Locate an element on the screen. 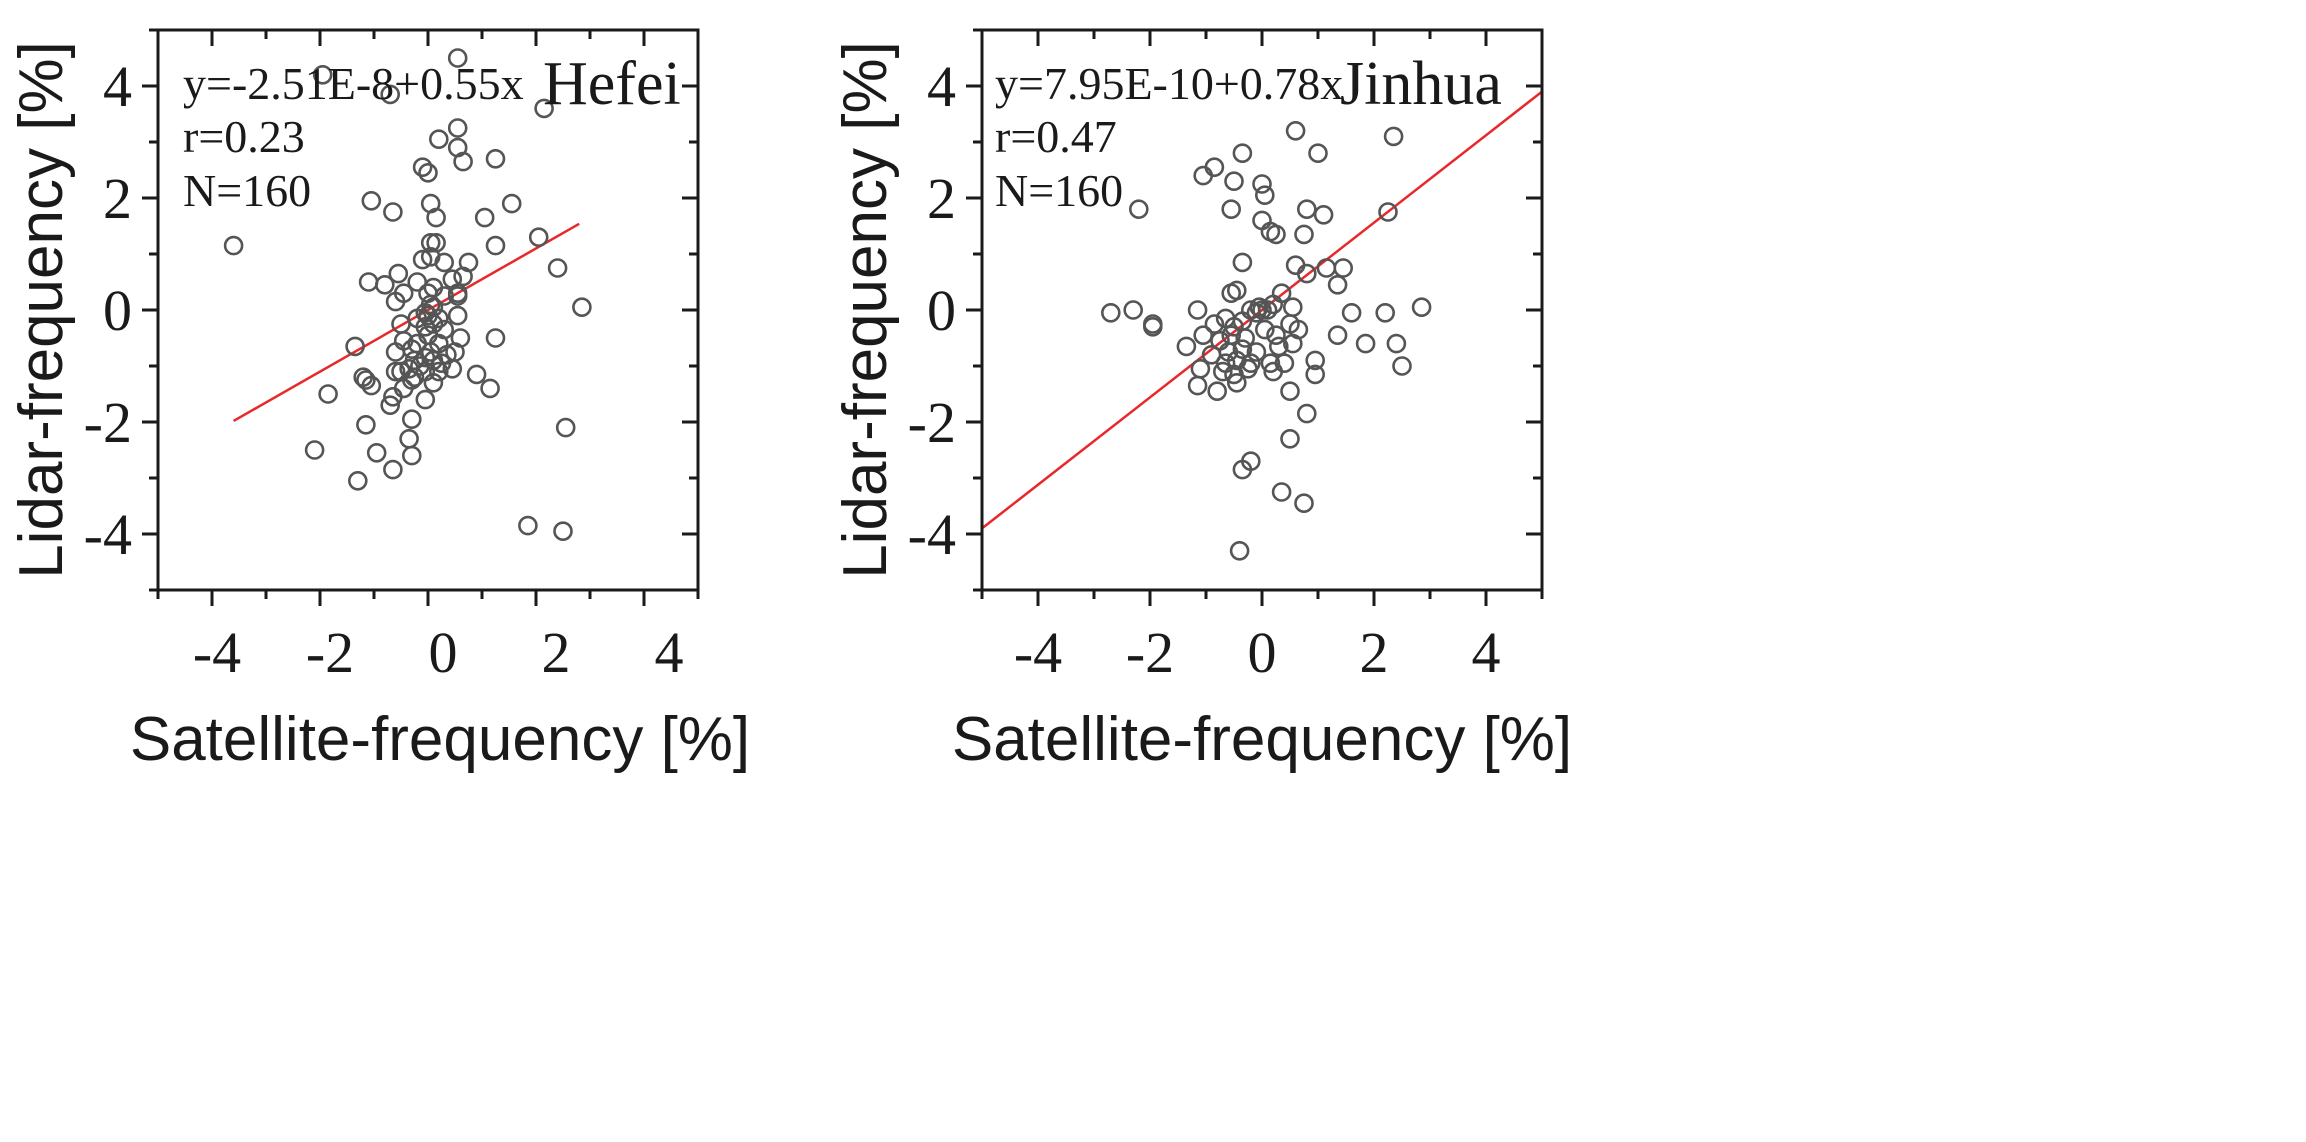  jinhua-x-tick-label: 4 is located at coordinates (1486, 652).